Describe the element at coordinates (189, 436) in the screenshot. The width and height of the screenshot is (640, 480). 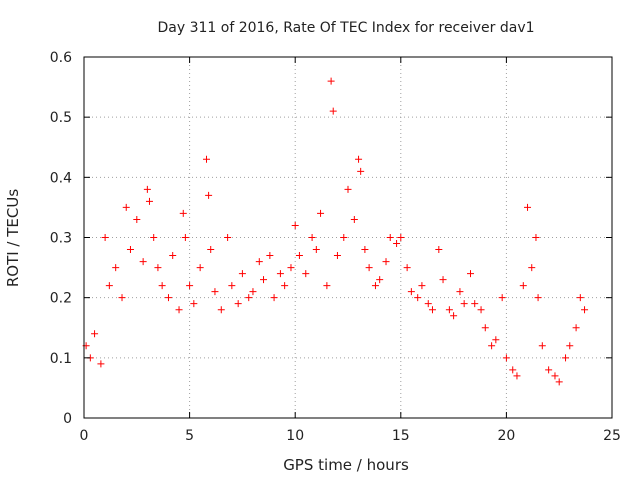
I see `x-tick-label: 5` at that location.